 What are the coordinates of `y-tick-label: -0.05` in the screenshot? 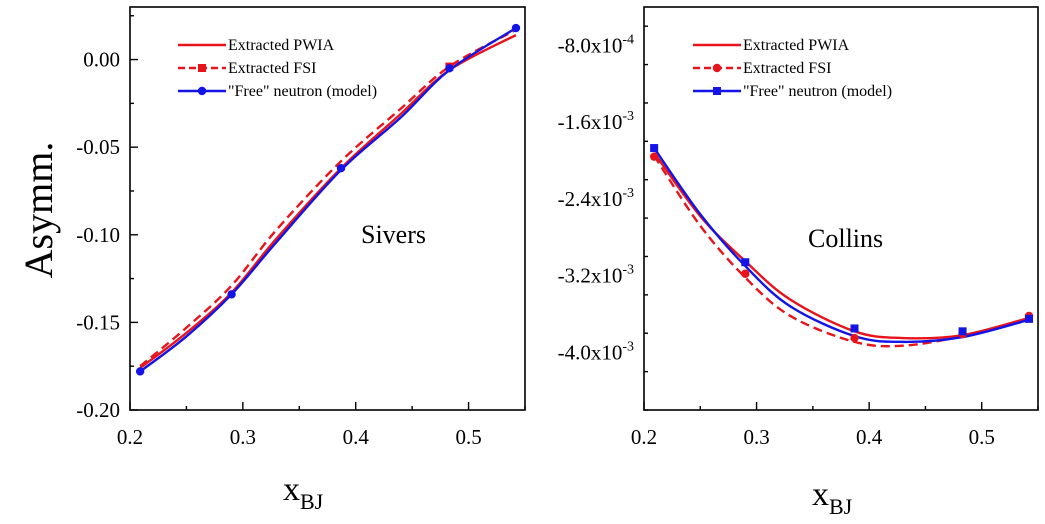 It's located at (98, 147).